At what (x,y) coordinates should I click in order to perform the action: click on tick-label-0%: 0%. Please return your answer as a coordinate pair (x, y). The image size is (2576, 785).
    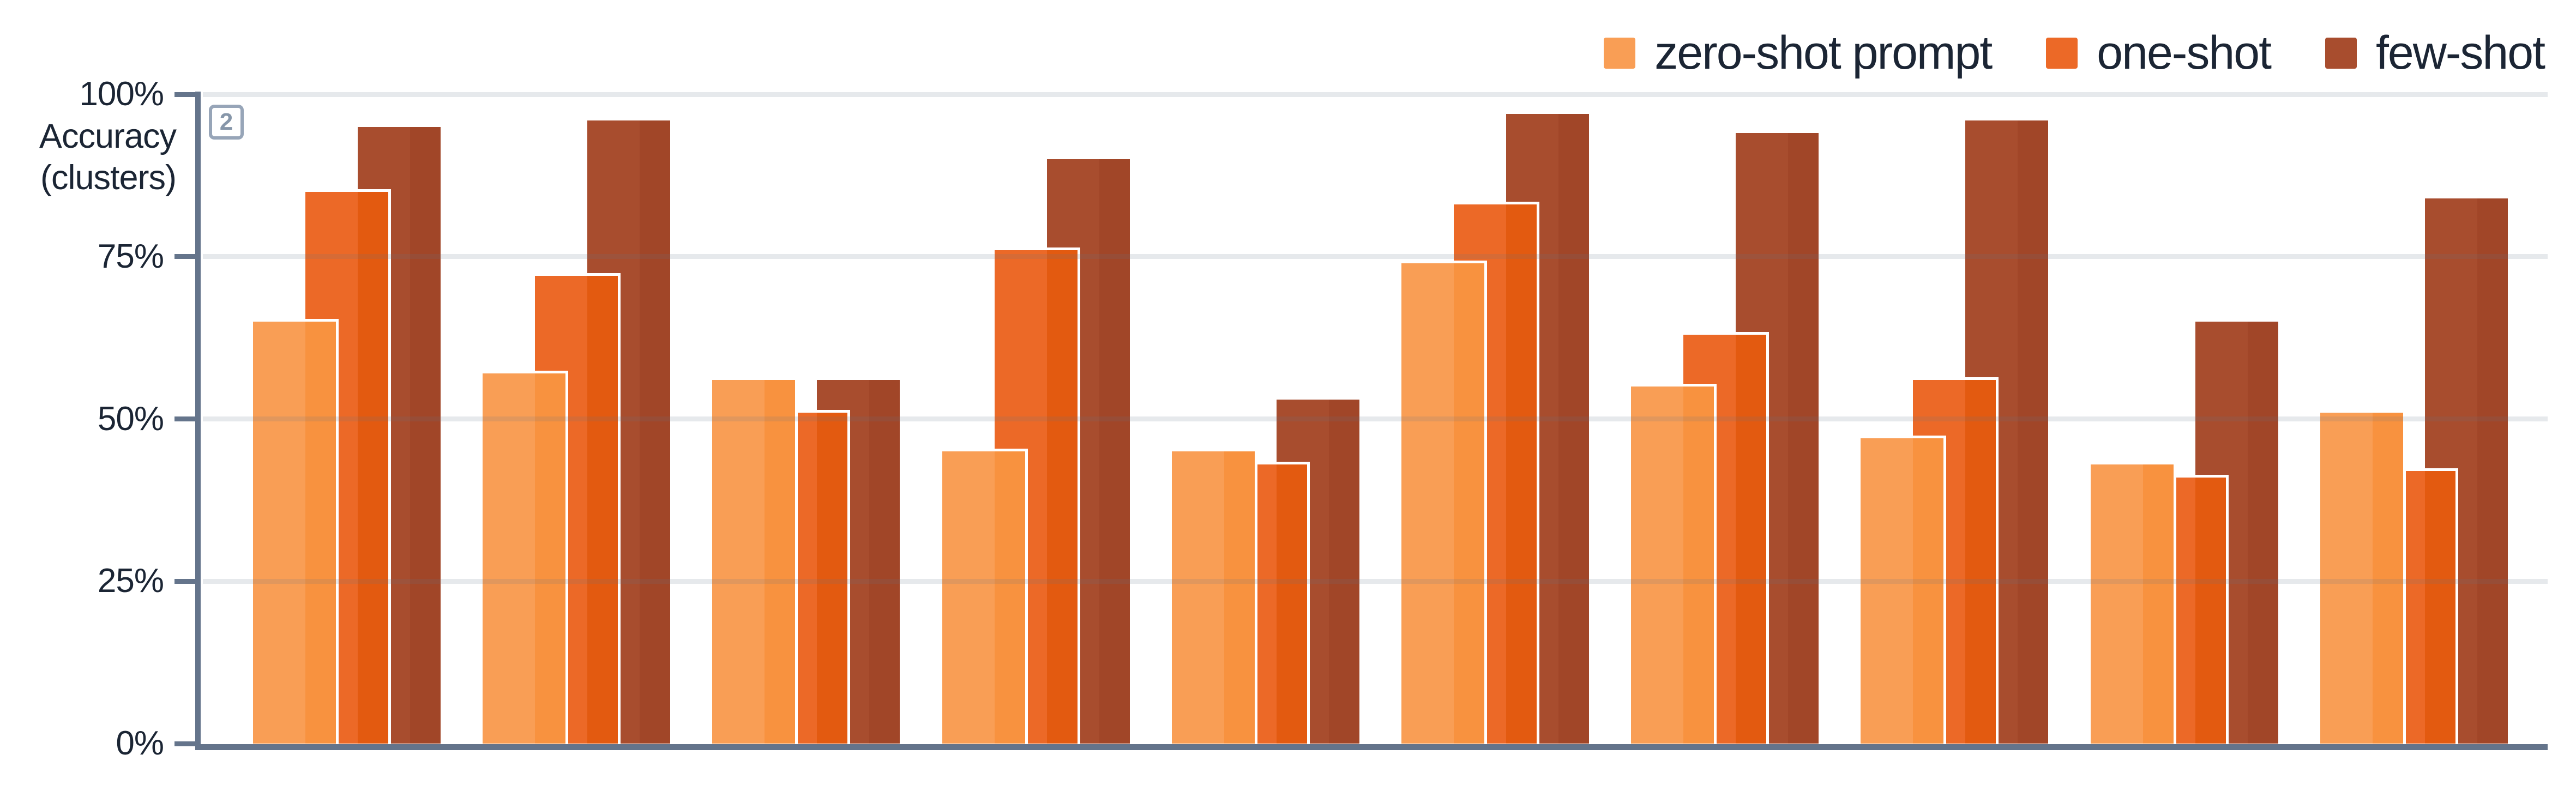
    Looking at the image, I should click on (140, 743).